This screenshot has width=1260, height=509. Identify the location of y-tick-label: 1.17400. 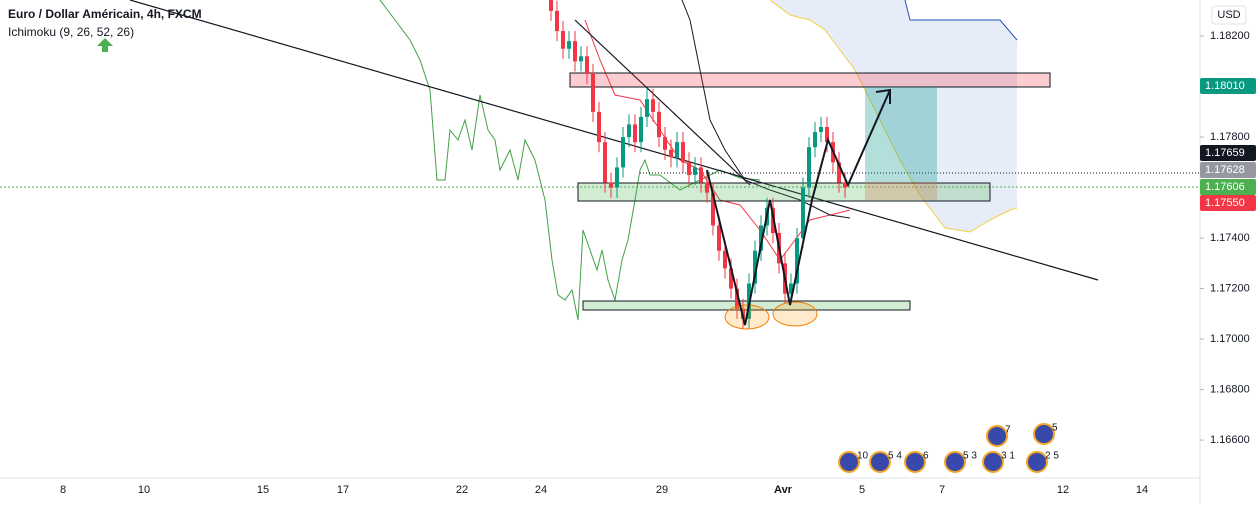
(1230, 238).